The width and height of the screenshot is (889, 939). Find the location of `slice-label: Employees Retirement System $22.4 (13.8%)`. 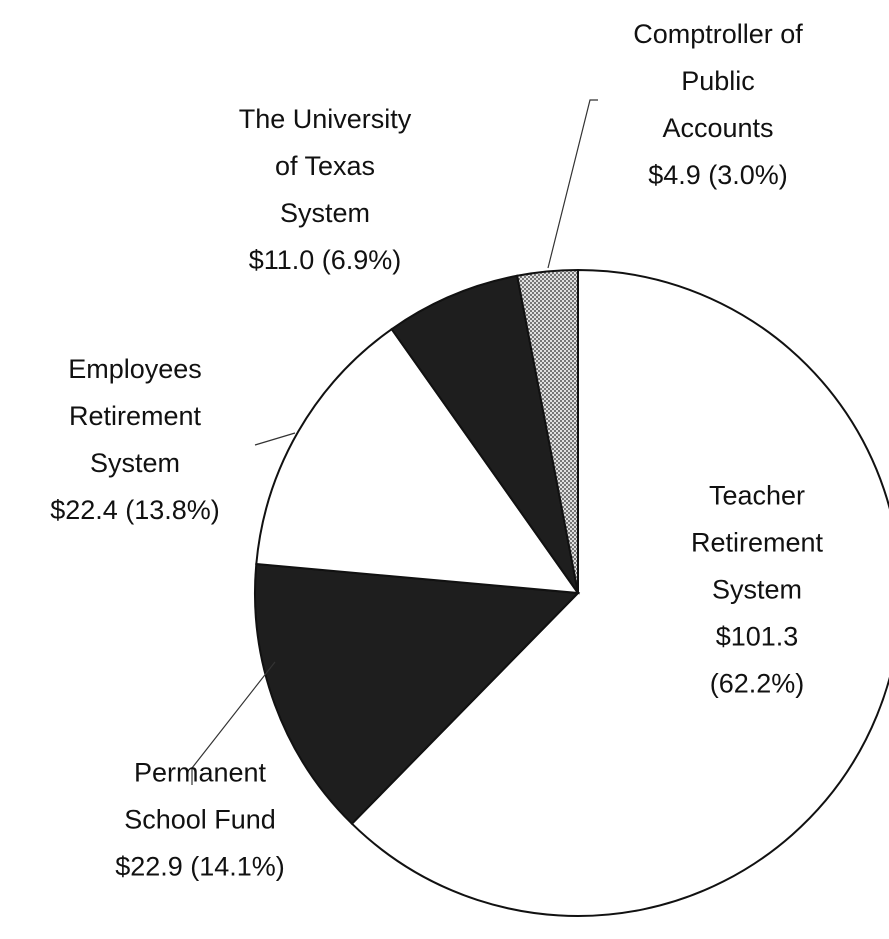

slice-label: Employees Retirement System $22.4 (13.8%) is located at coordinates (135, 440).